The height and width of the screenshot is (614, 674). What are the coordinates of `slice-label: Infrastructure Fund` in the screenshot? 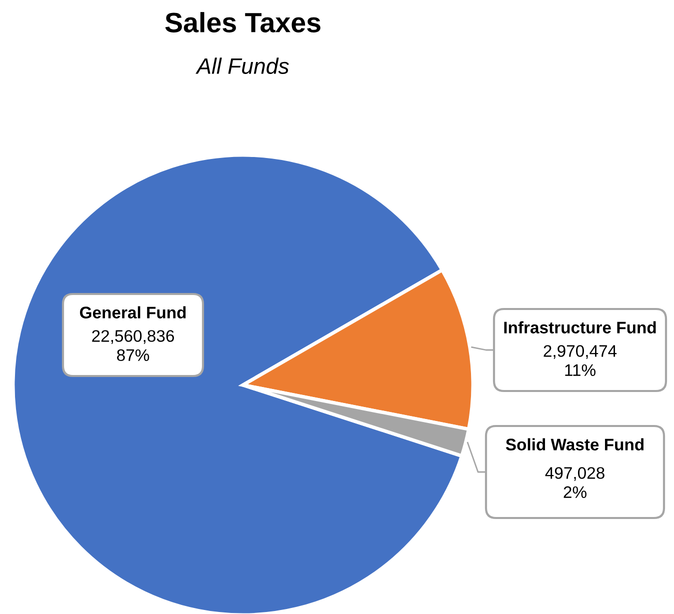 It's located at (580, 327).